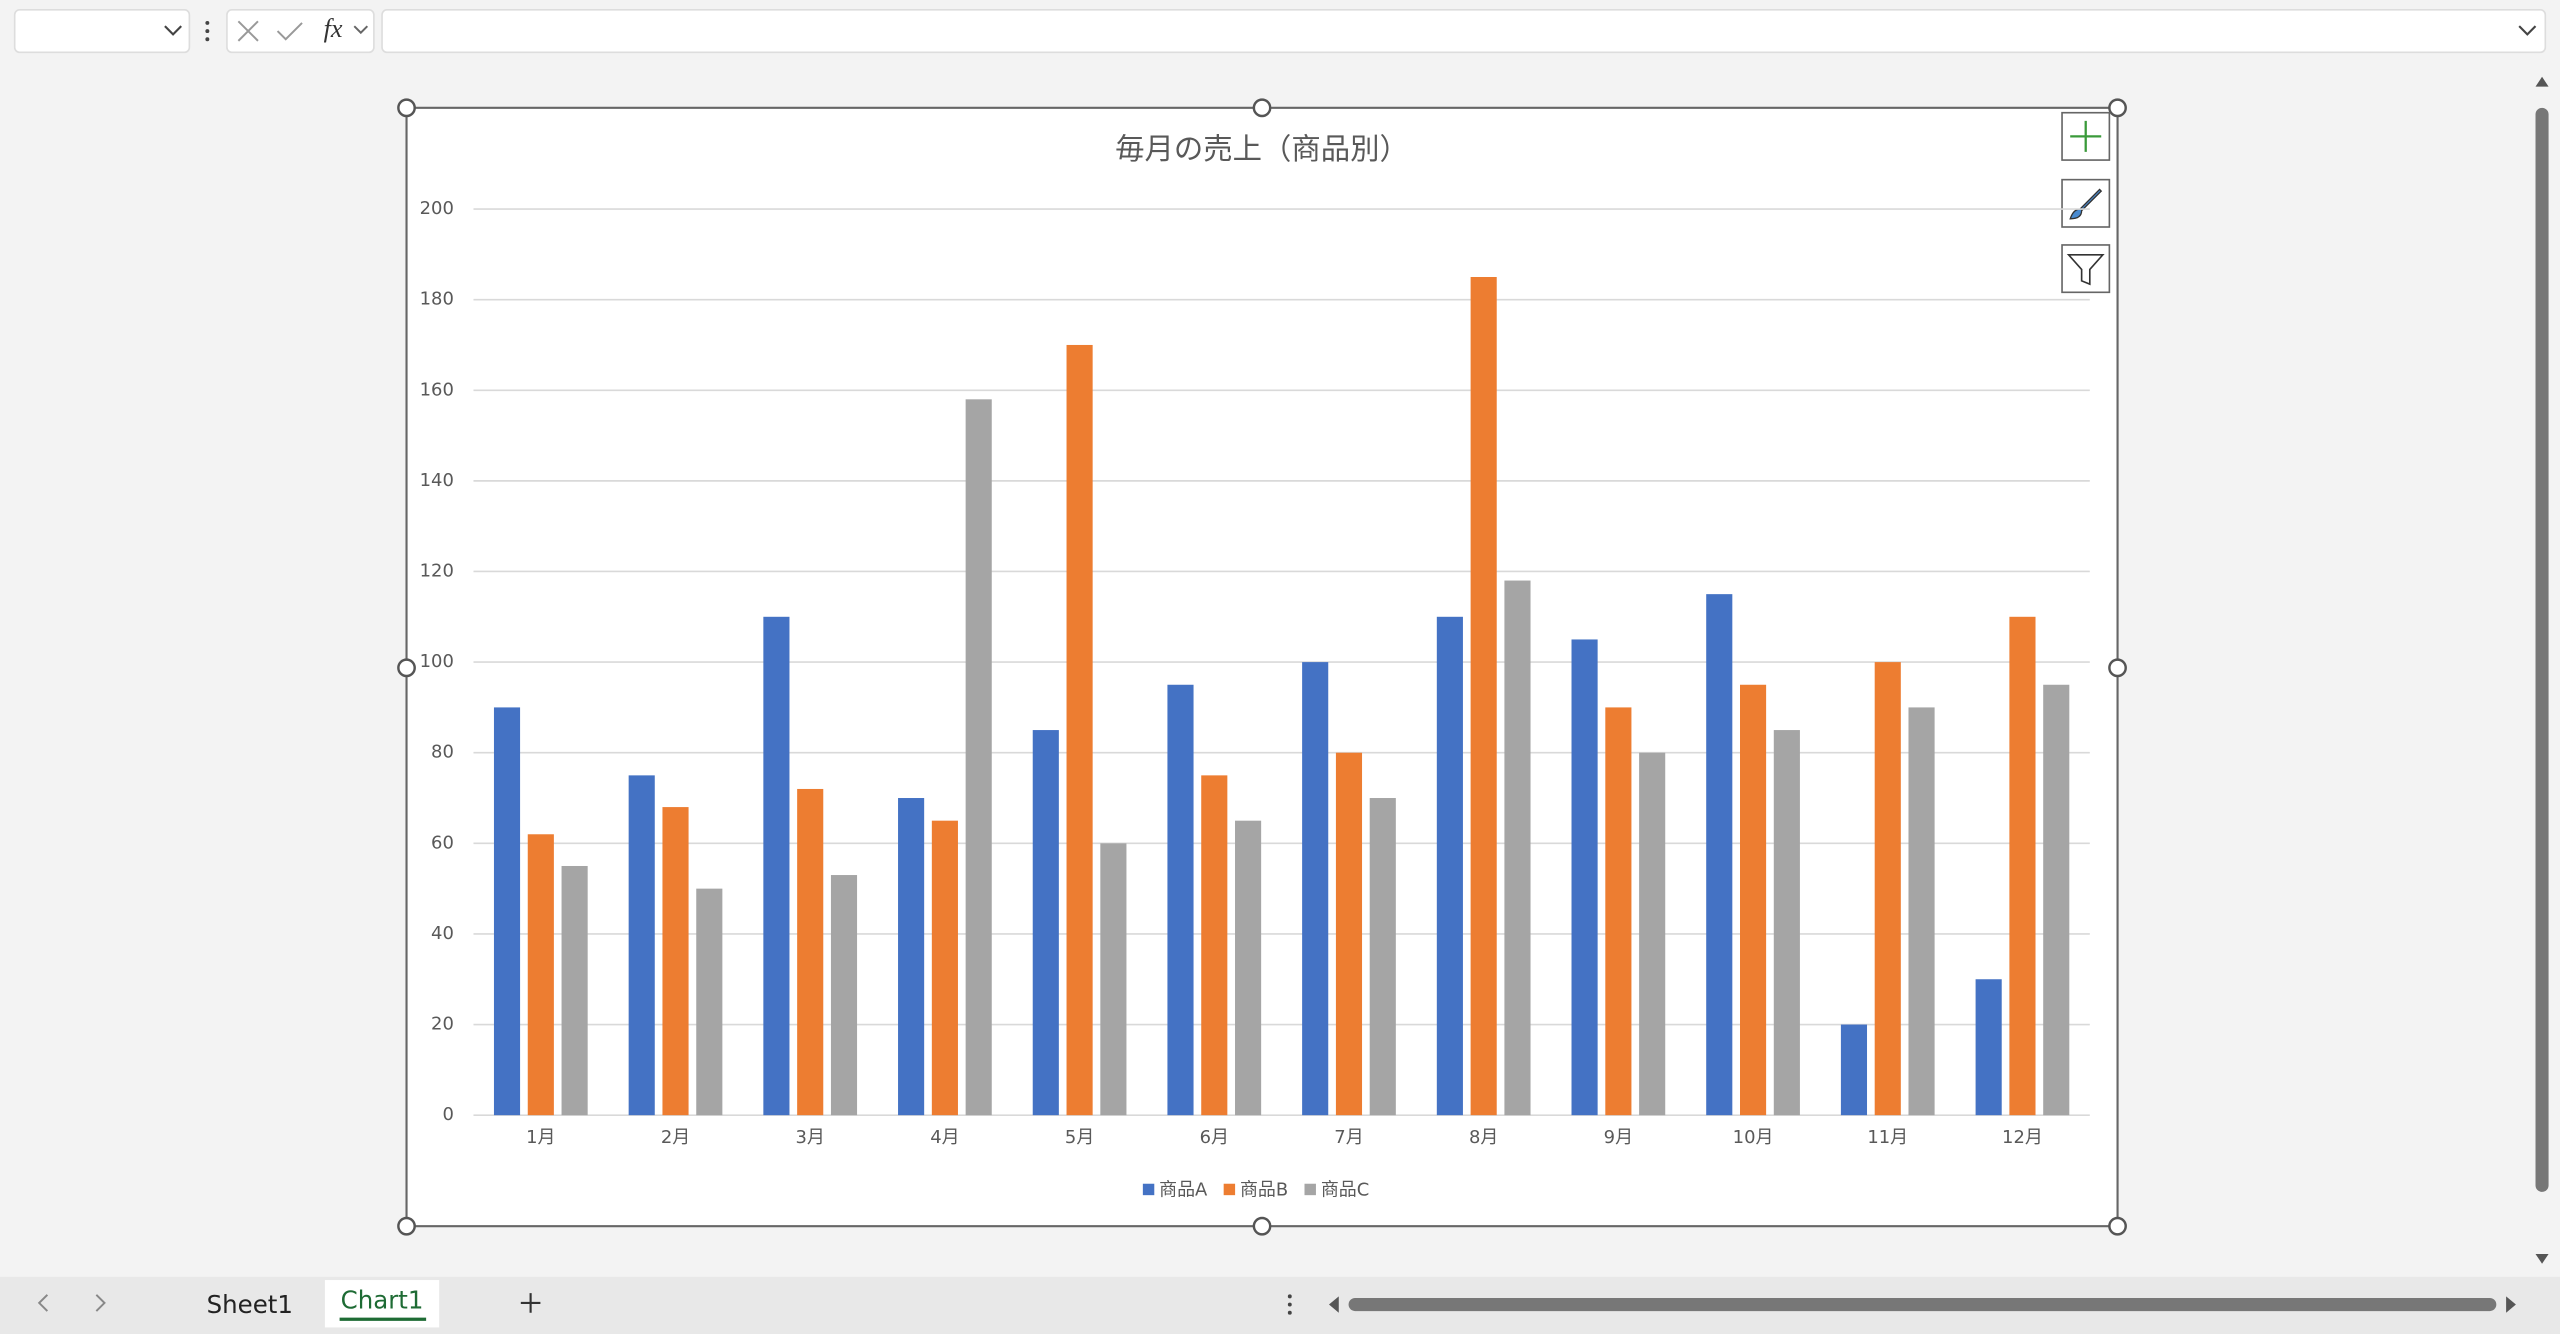  Describe the element at coordinates (437, 480) in the screenshot. I see `y-tick-label: 140` at that location.